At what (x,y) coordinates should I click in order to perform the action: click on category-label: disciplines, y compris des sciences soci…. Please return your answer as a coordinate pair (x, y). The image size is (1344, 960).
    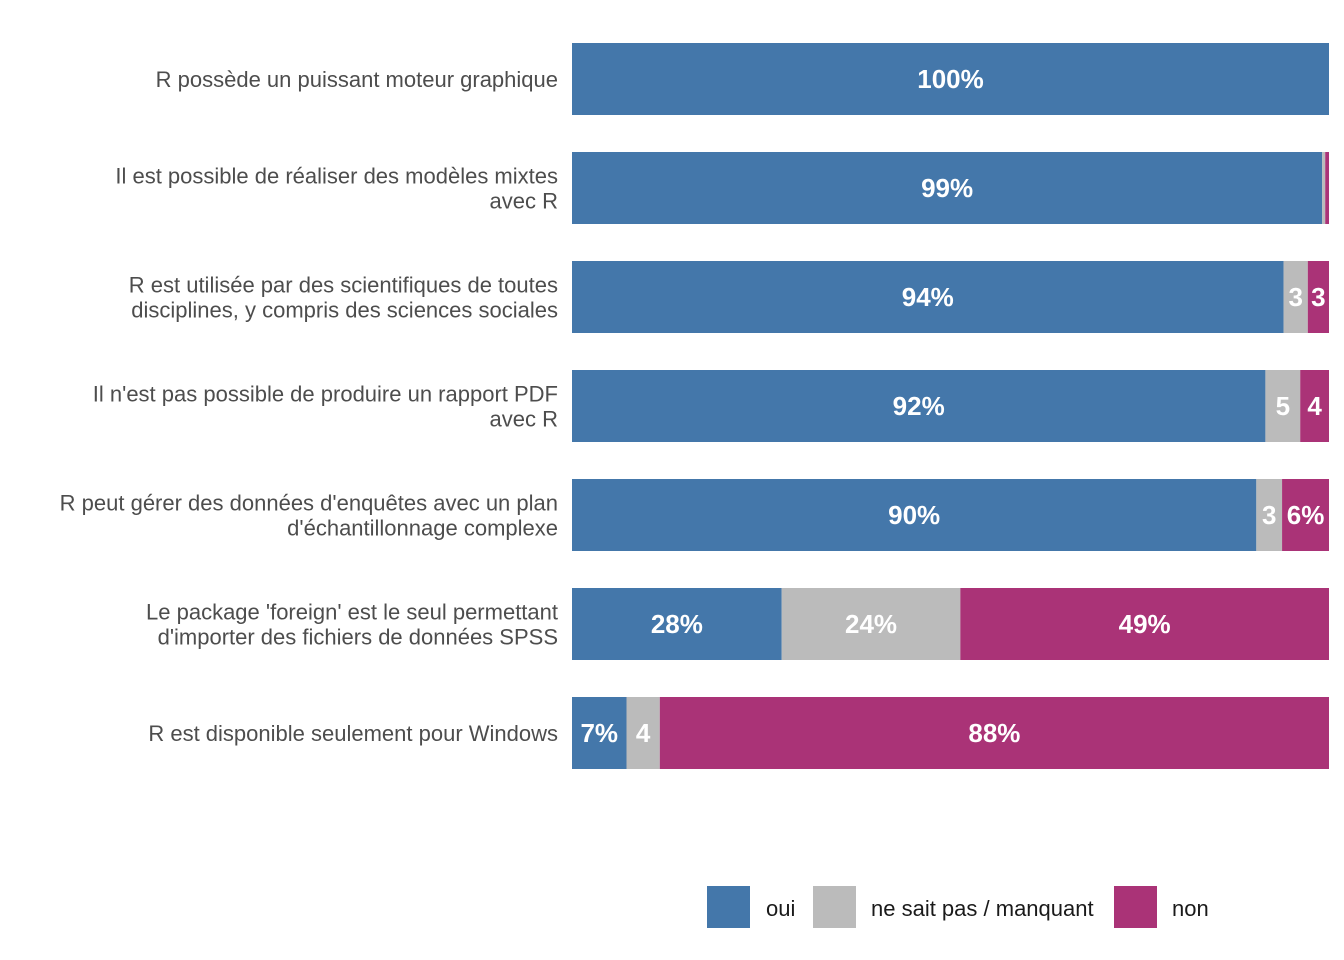
    Looking at the image, I should click on (344, 310).